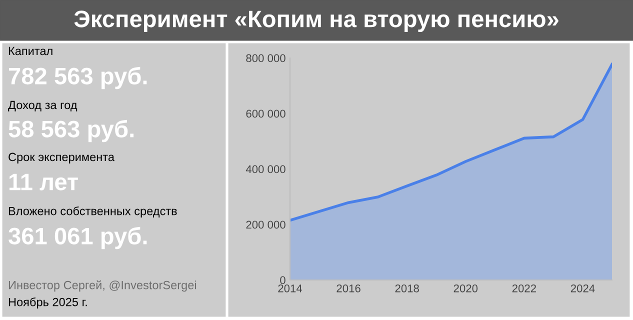 Image resolution: width=633 pixels, height=320 pixels. What do you see at coordinates (30, 51) in the screenshot?
I see `text: Капитал` at bounding box center [30, 51].